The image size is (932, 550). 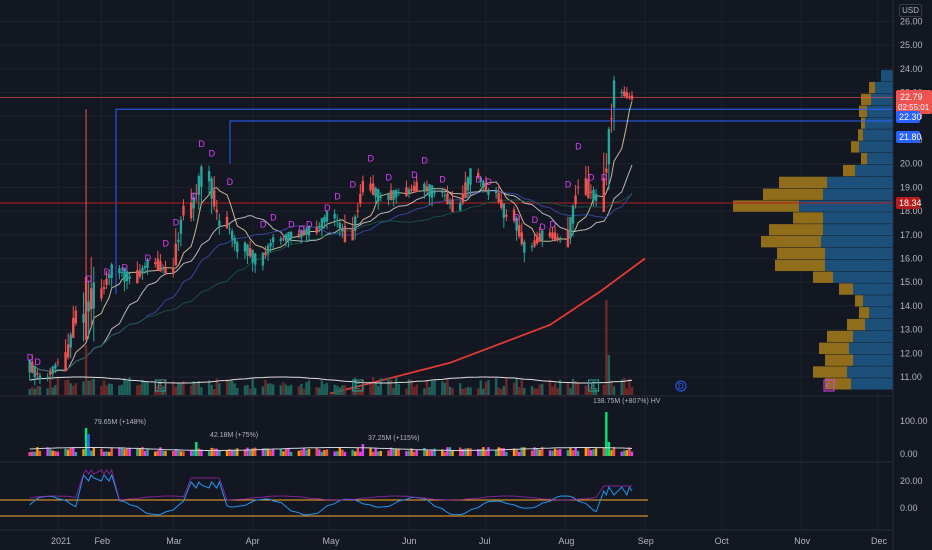 What do you see at coordinates (681, 386) in the screenshot?
I see `future-dividend-mark` at bounding box center [681, 386].